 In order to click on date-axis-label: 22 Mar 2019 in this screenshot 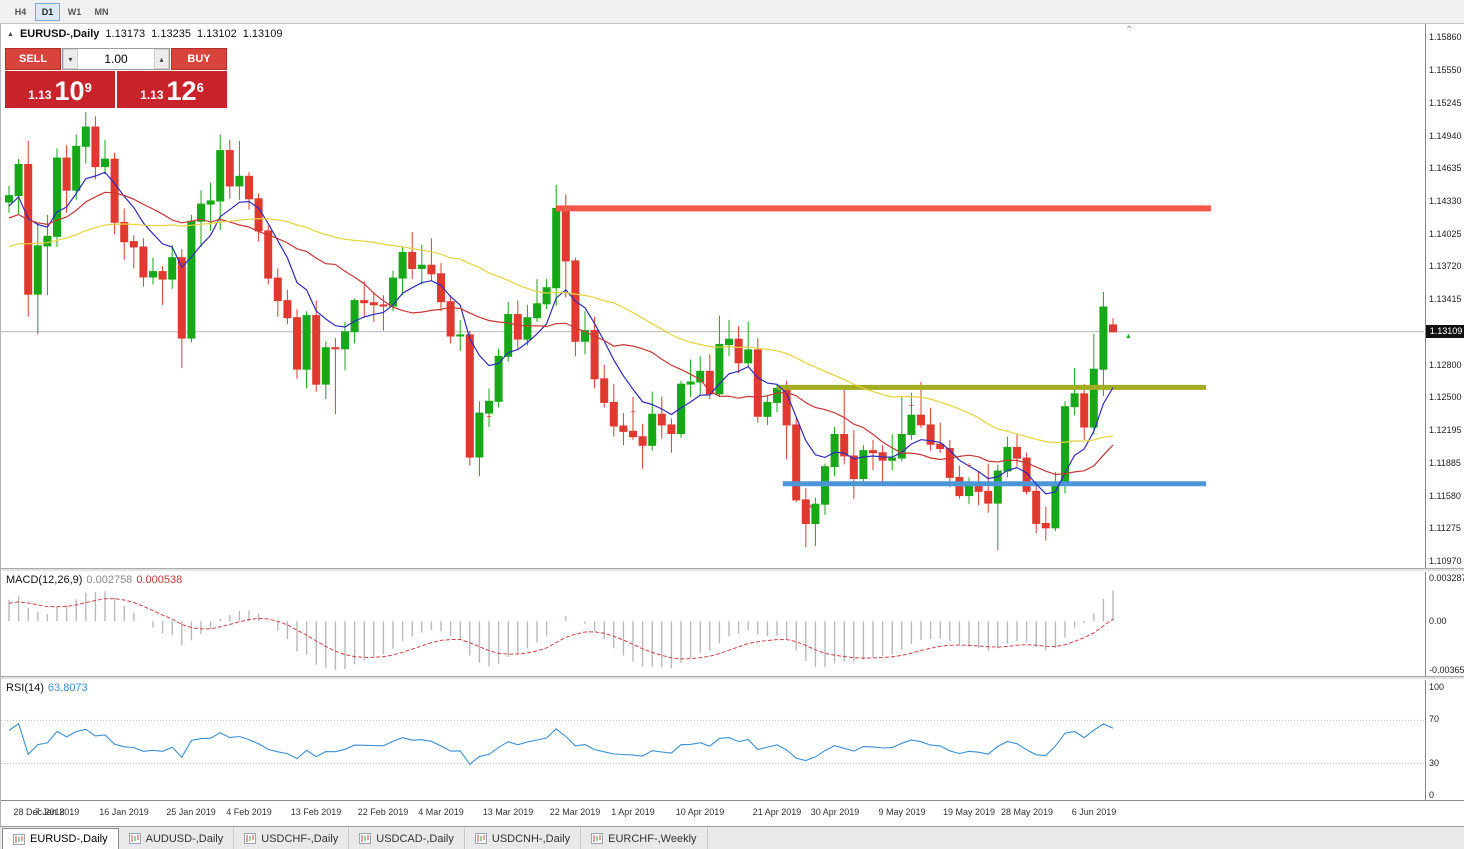, I will do `click(575, 812)`.